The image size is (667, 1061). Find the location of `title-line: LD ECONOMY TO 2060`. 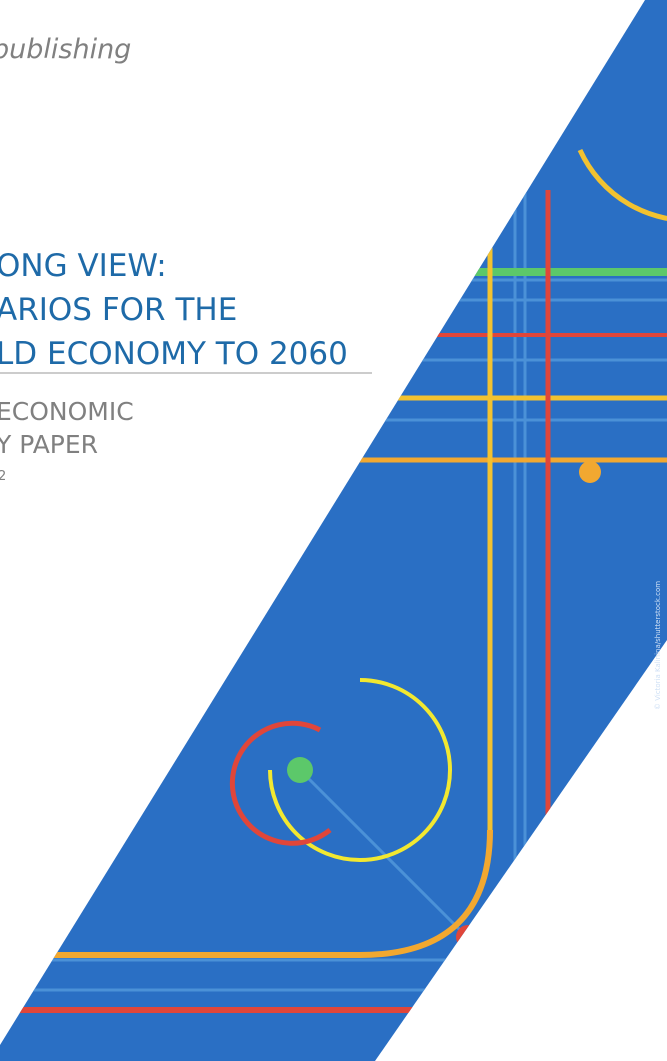

title-line: LD ECONOMY TO 2060 is located at coordinates (174, 354).